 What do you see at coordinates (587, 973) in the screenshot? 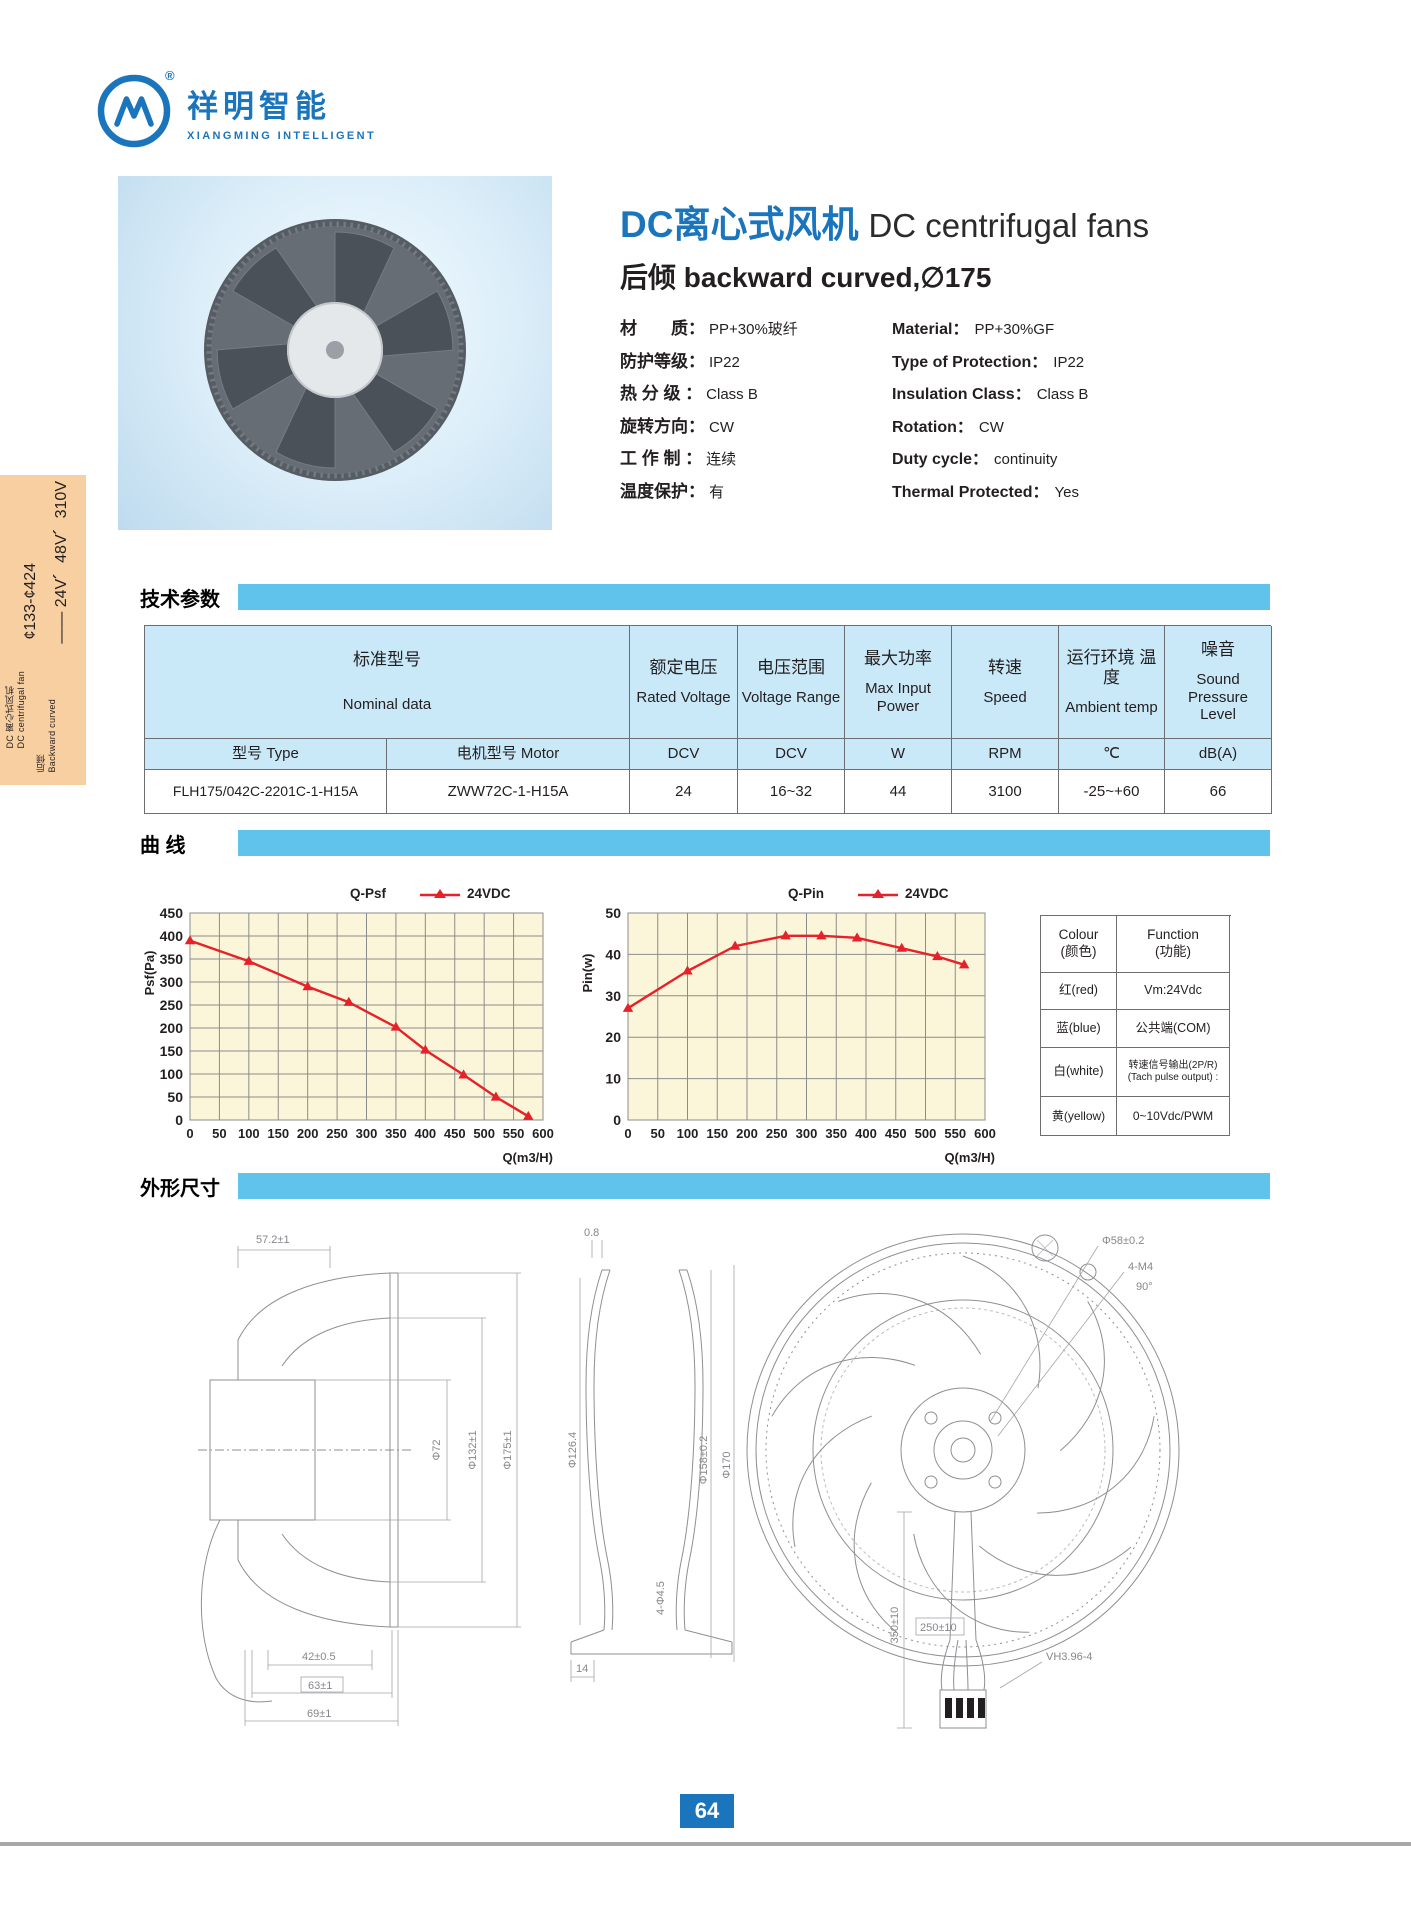
I see `svg-text: Pin(w)` at bounding box center [587, 973].